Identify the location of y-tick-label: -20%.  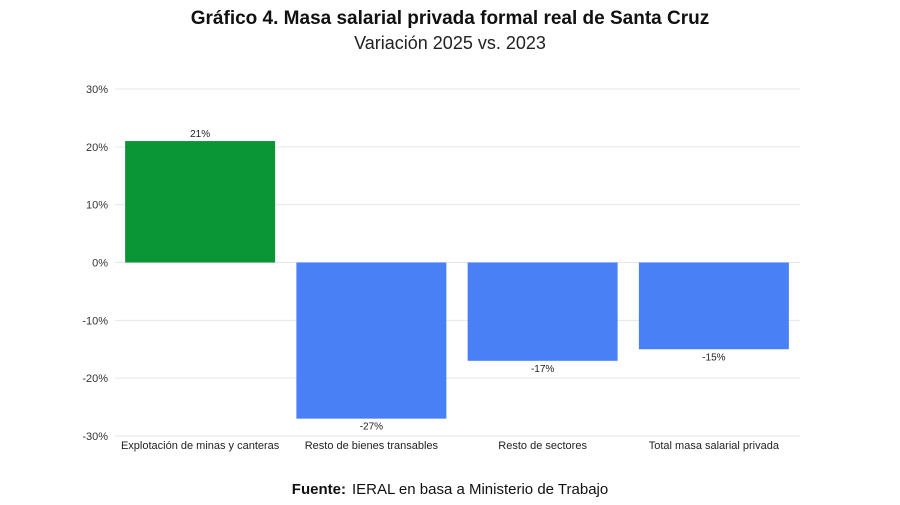
(95, 379).